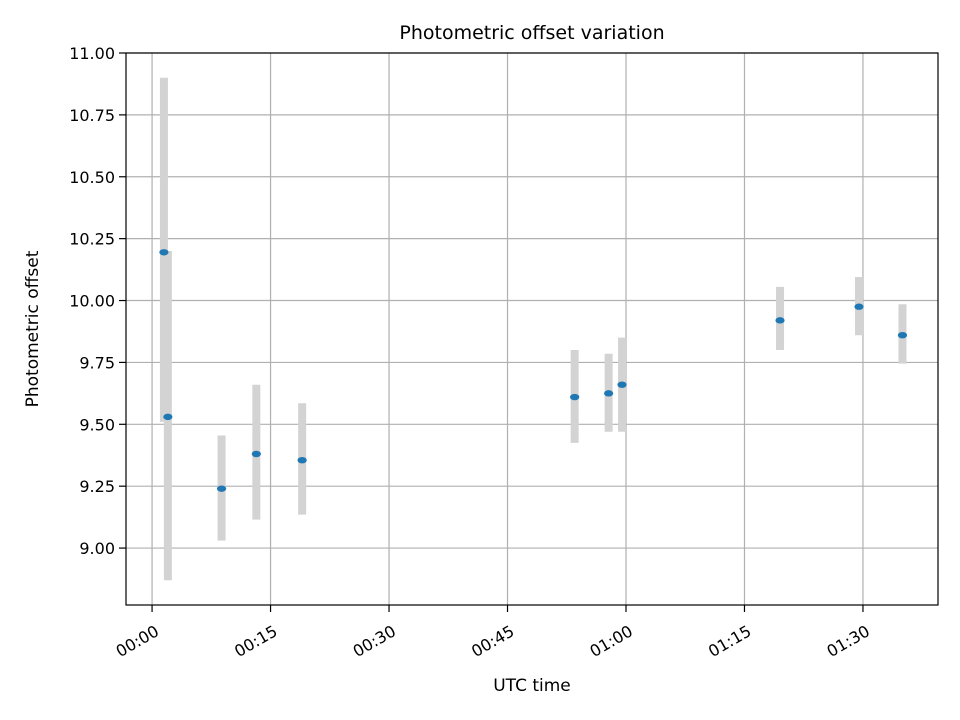  What do you see at coordinates (92, 301) in the screenshot?
I see `y-tick-label: 10.00` at bounding box center [92, 301].